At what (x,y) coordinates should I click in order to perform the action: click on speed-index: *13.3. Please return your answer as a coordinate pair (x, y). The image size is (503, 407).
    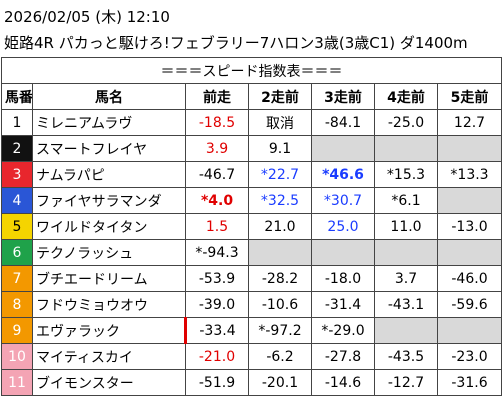
    Looking at the image, I should click on (469, 174).